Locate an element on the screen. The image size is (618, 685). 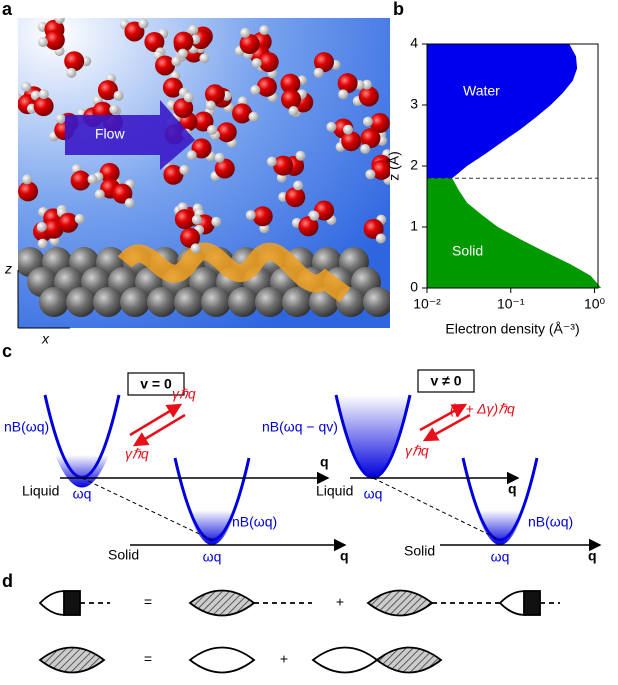
vertex is located at coordinates (532, 603).